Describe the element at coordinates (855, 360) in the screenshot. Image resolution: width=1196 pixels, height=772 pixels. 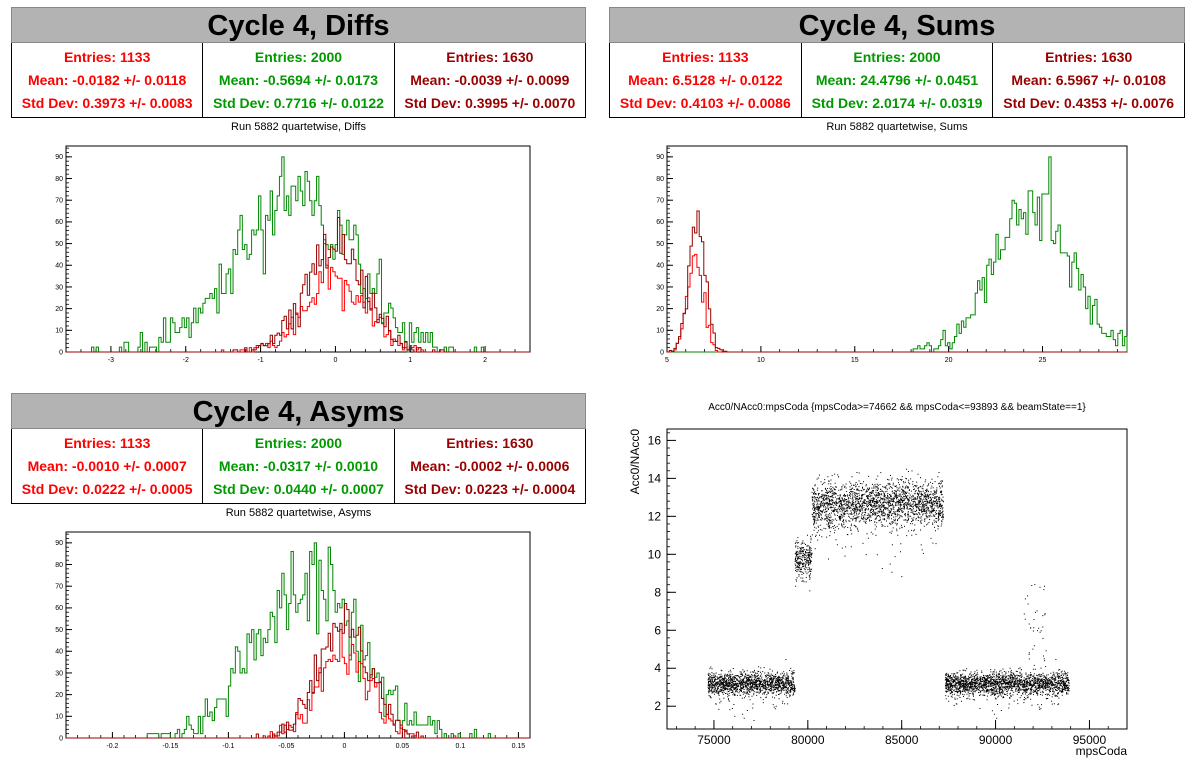
I see `sums-xtick-label: 15` at that location.